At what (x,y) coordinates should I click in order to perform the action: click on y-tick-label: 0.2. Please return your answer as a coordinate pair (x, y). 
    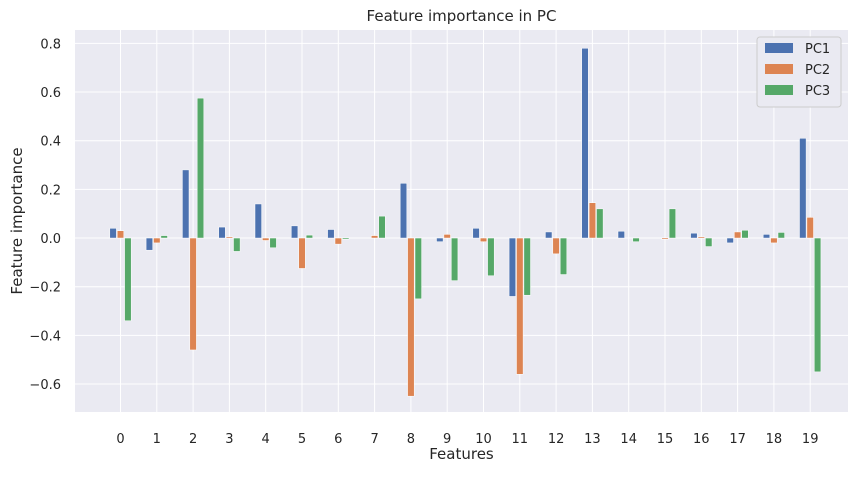
    Looking at the image, I should click on (50, 190).